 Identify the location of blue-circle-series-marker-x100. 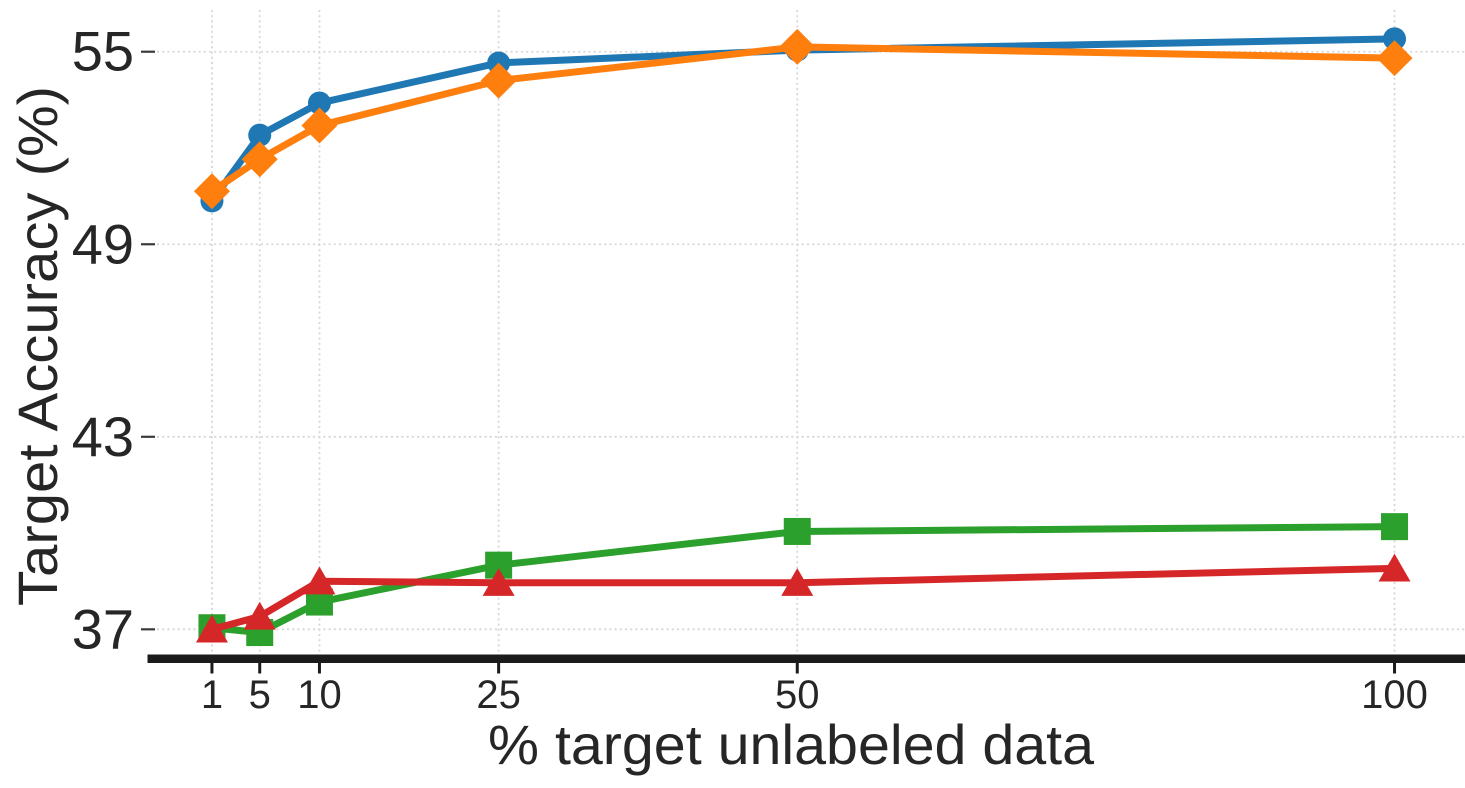
(1395, 39).